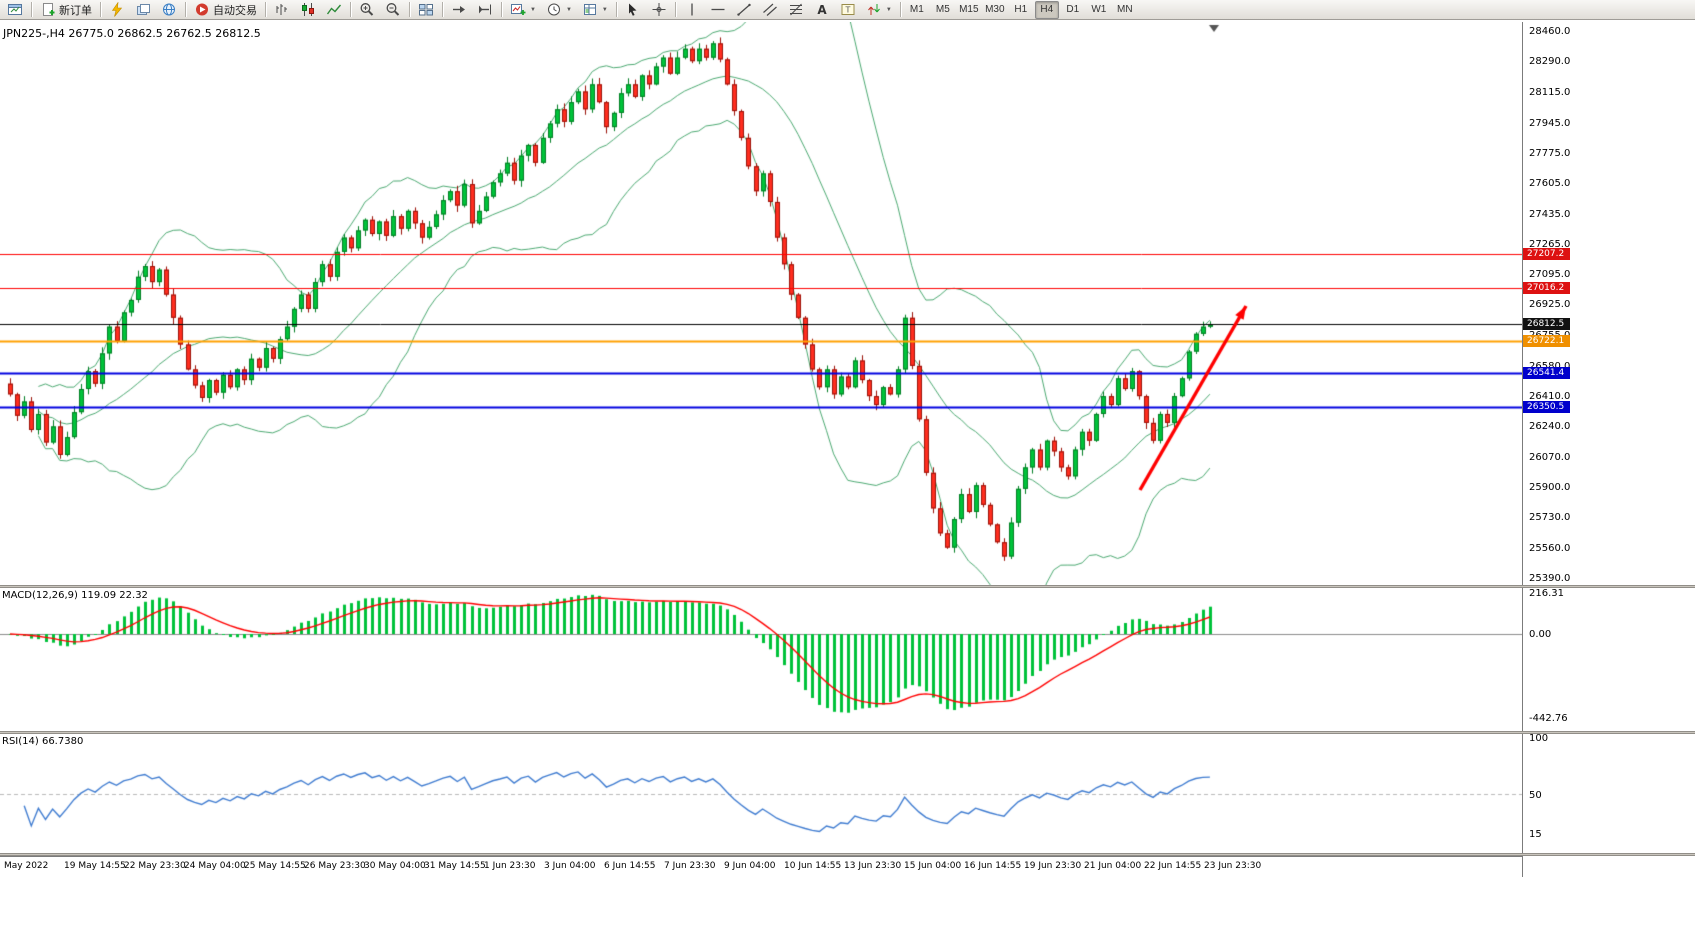 This screenshot has width=1695, height=947. What do you see at coordinates (1546, 593) in the screenshot?
I see `macd-axis-tick: 216.31` at bounding box center [1546, 593].